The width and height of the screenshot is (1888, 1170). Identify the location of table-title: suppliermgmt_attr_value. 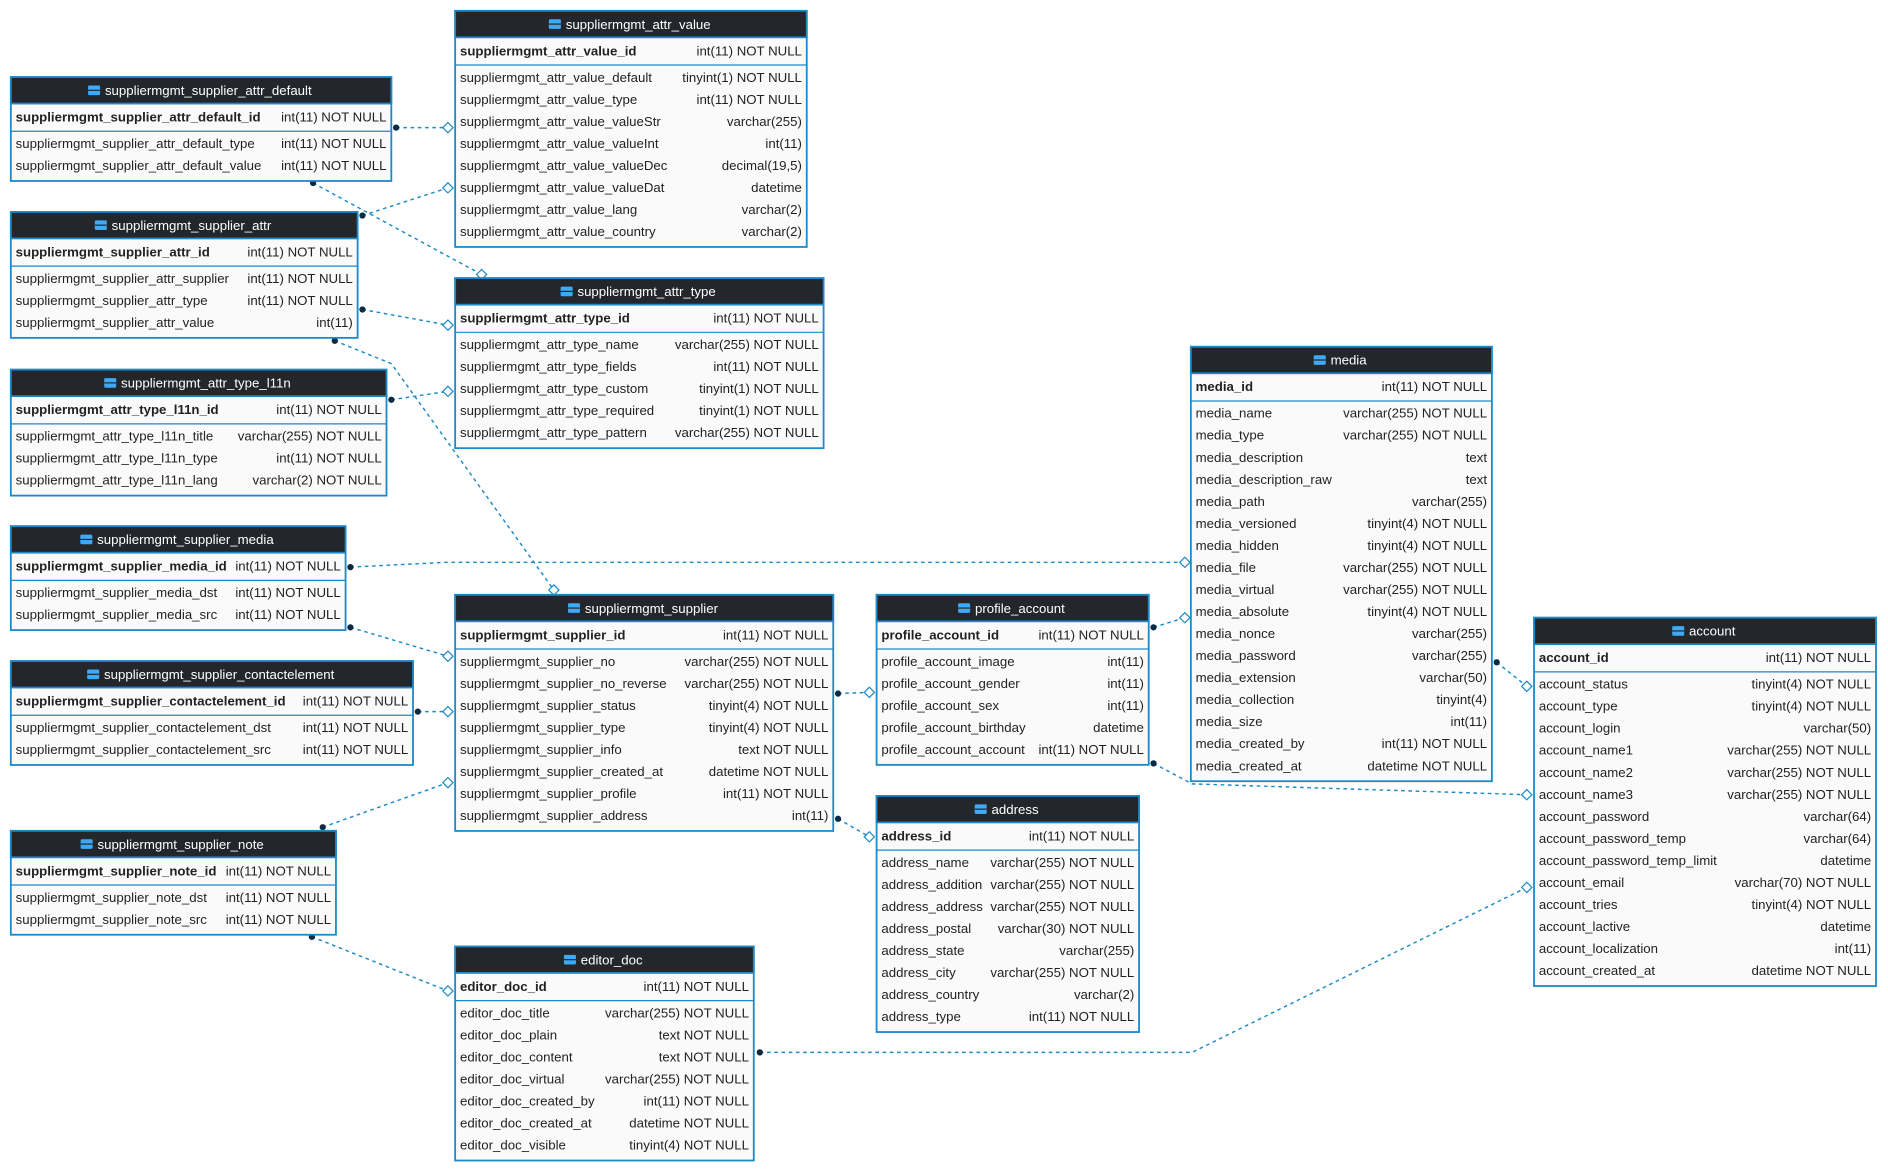
(638, 24).